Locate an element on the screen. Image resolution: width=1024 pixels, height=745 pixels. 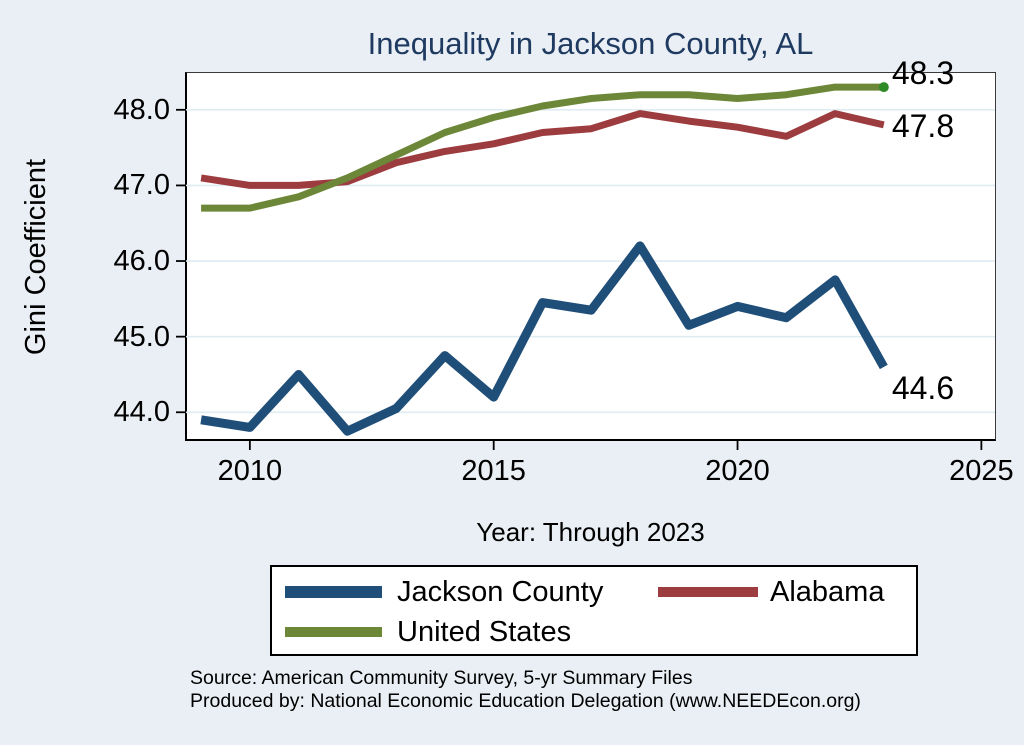
legend-label-alabama: Alabama is located at coordinates (827, 592).